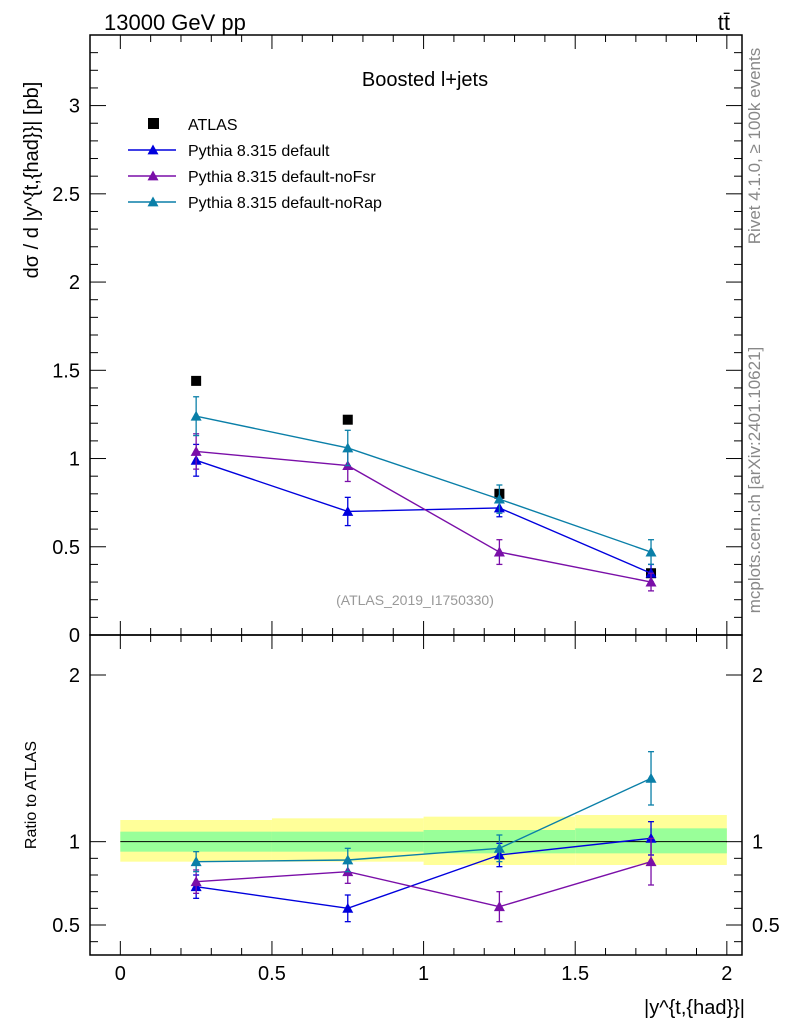 The image size is (786, 1024). Describe the element at coordinates (724, 22) in the screenshot. I see `final-state-label: tt̄` at that location.